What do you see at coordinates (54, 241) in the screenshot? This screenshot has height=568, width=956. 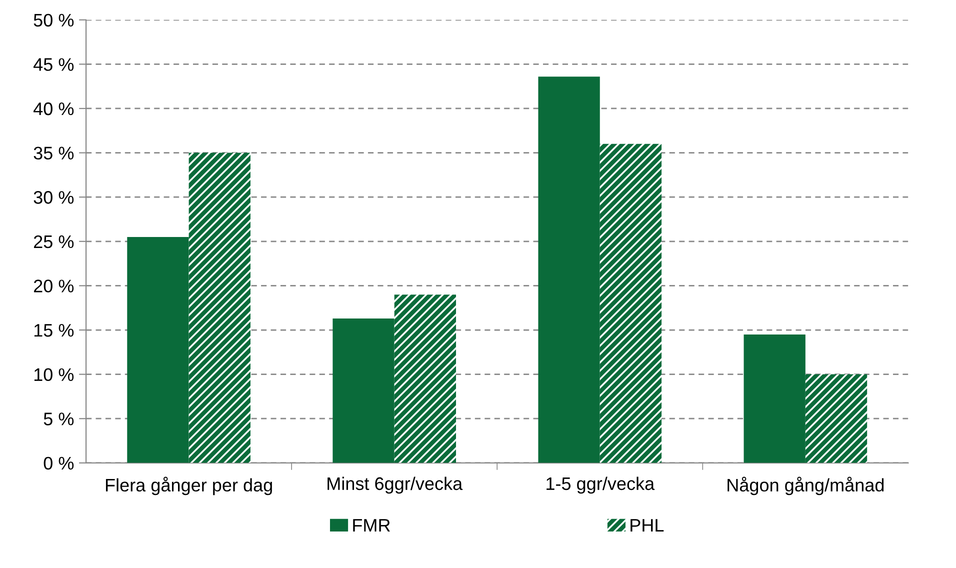 I see `y-tick-label: 25 %` at bounding box center [54, 241].